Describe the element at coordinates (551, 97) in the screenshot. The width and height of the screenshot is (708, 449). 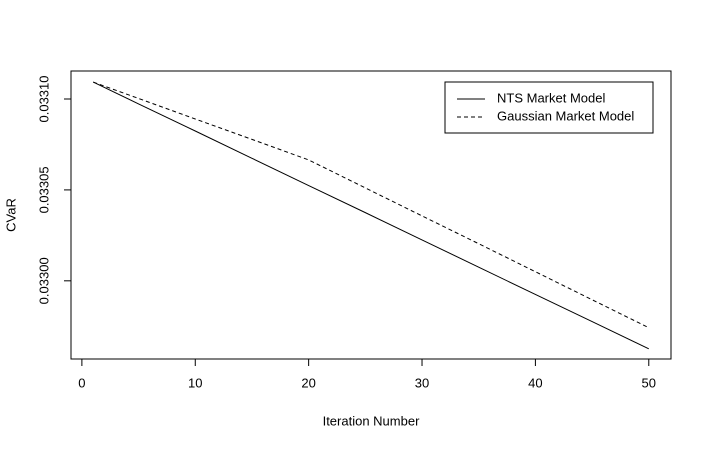
I see `legend-label: NTS Market Model` at that location.